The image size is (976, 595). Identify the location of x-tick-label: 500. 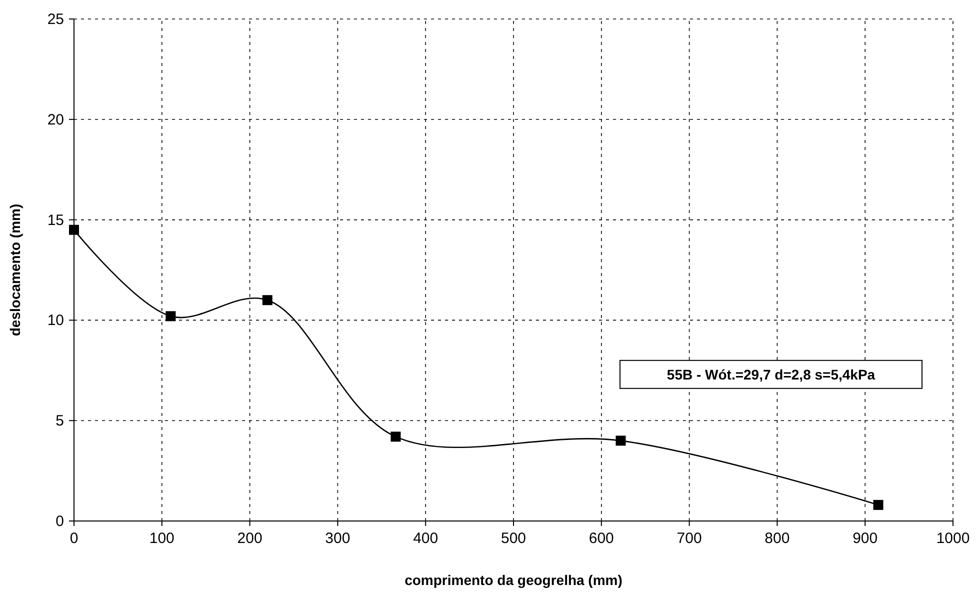
(513, 538).